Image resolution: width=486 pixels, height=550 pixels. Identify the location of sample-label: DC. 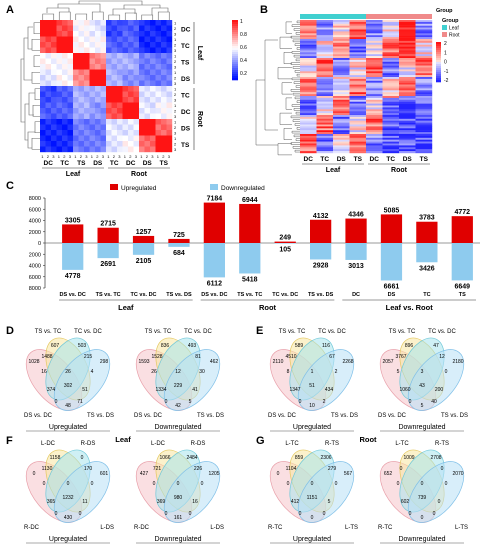
(309, 159).